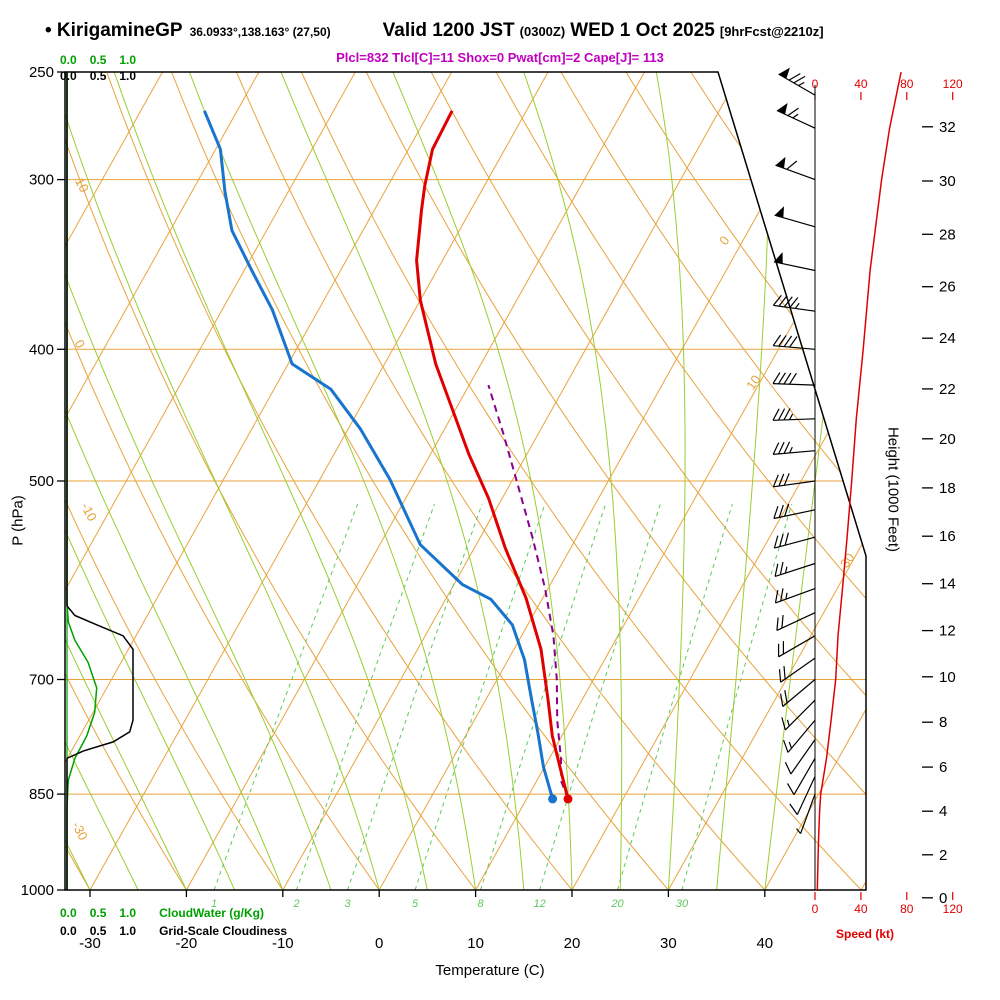  Describe the element at coordinates (943, 811) in the screenshot. I see `height-tick-label: 4` at that location.